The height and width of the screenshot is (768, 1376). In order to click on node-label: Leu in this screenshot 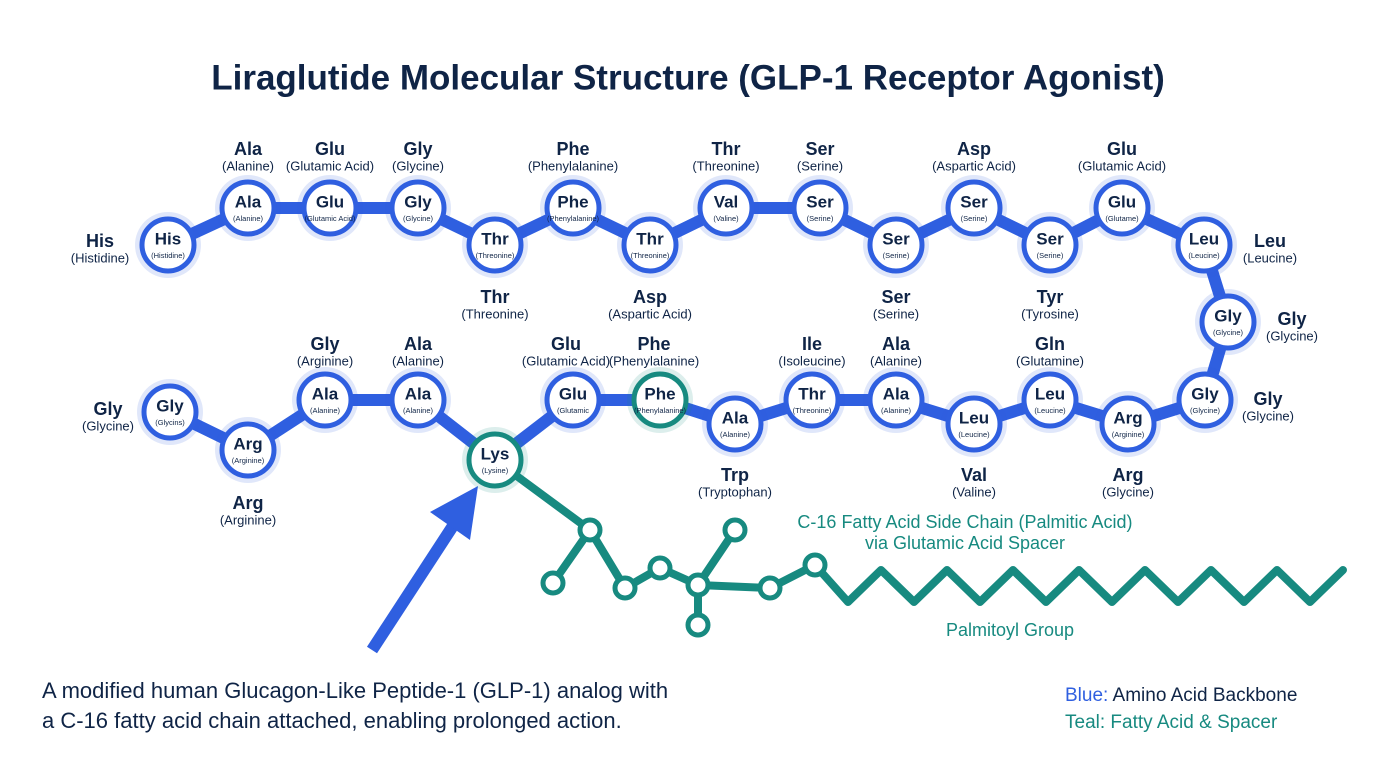, I will do `click(1270, 241)`.